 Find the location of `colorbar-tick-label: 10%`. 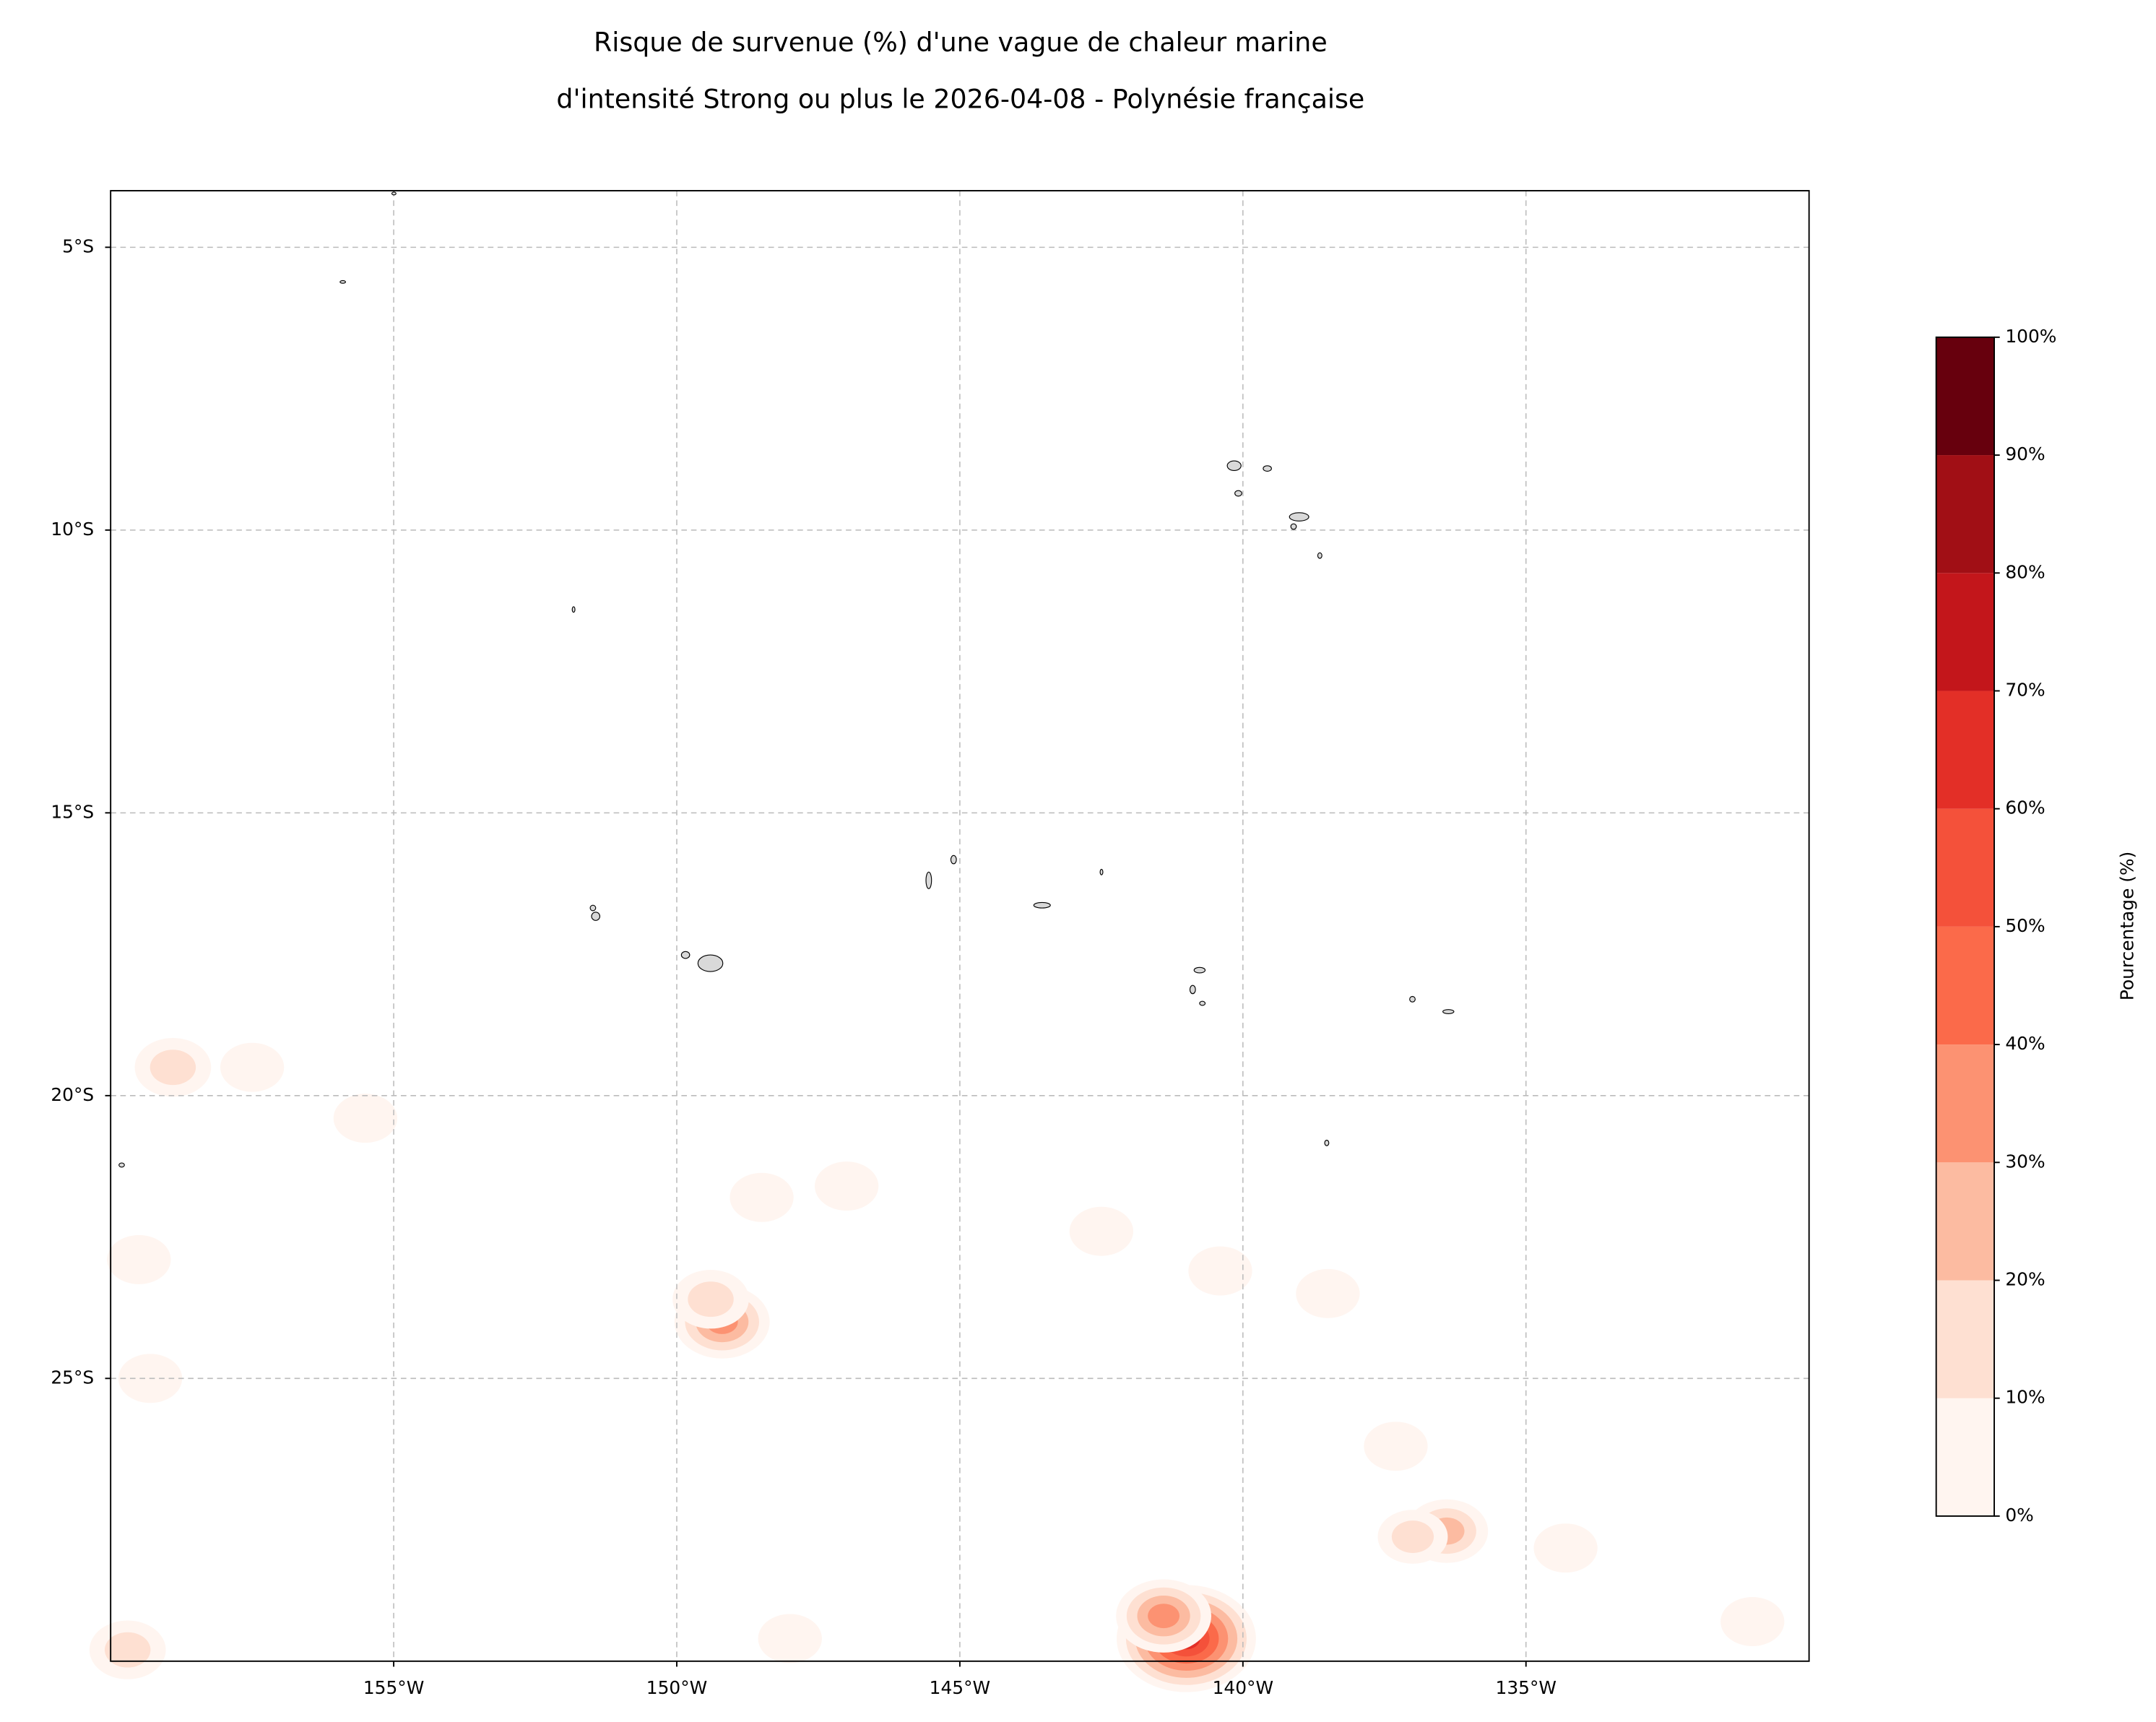

colorbar-tick-label: 10% is located at coordinates (2025, 1397).